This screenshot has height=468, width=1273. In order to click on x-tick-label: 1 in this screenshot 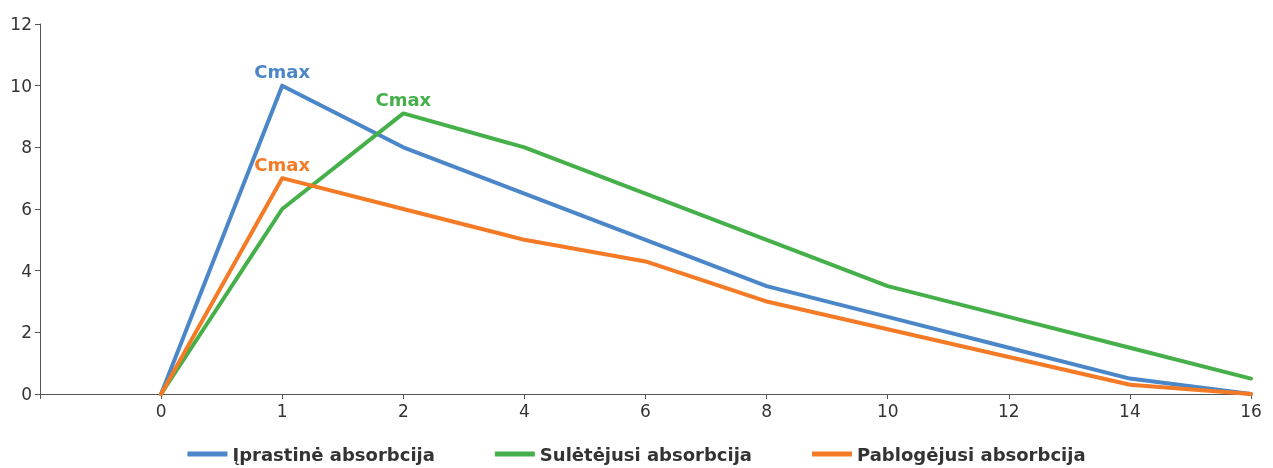, I will do `click(282, 410)`.